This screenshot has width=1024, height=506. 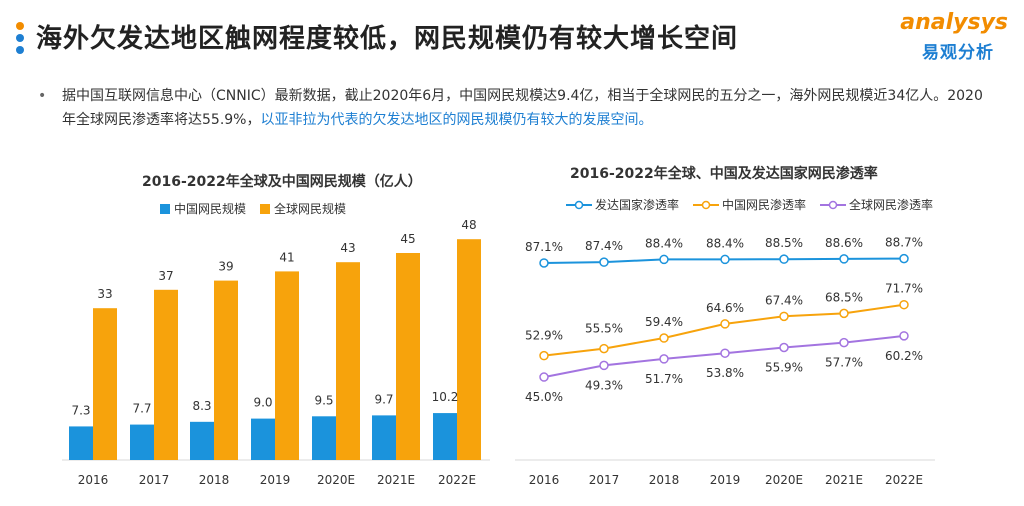 I want to click on legend-label: 发达国家渗透率, so click(x=637, y=205).